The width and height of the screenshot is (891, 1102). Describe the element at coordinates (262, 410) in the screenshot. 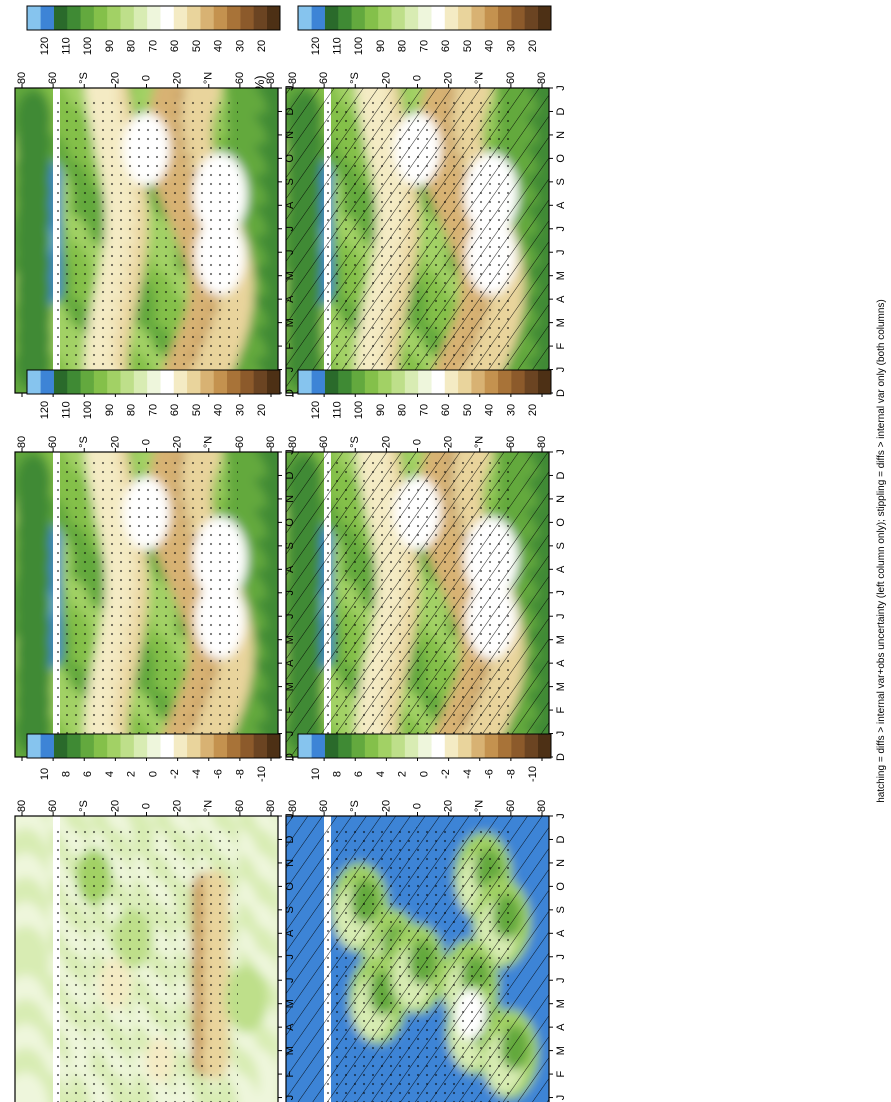

I see `colorbar-label: 20` at that location.